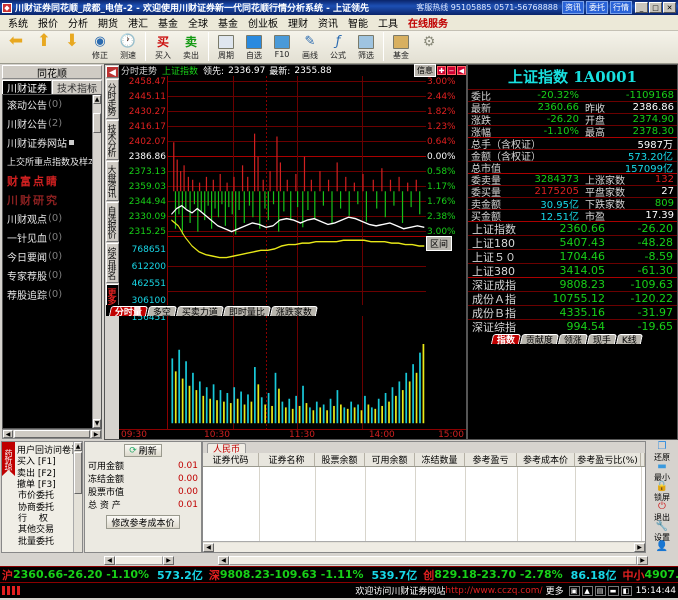 Image resolution: width=678 pixels, height=600 pixels. I want to click on toolbar-fund-button: 基金, so click(401, 47).